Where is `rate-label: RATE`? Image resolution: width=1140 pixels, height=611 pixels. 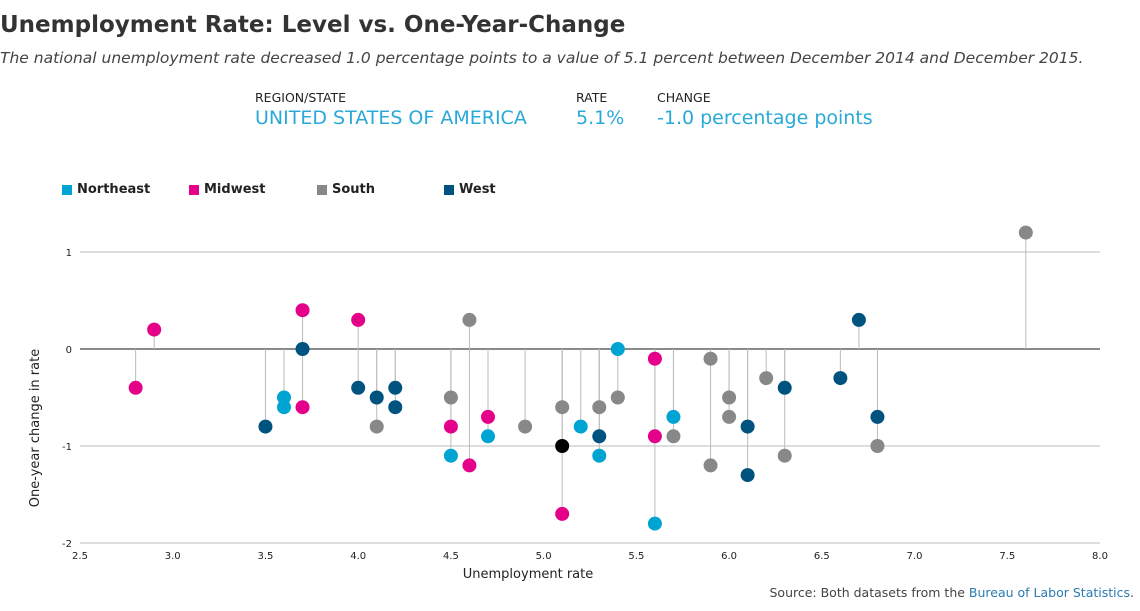 rate-label: RATE is located at coordinates (592, 97).